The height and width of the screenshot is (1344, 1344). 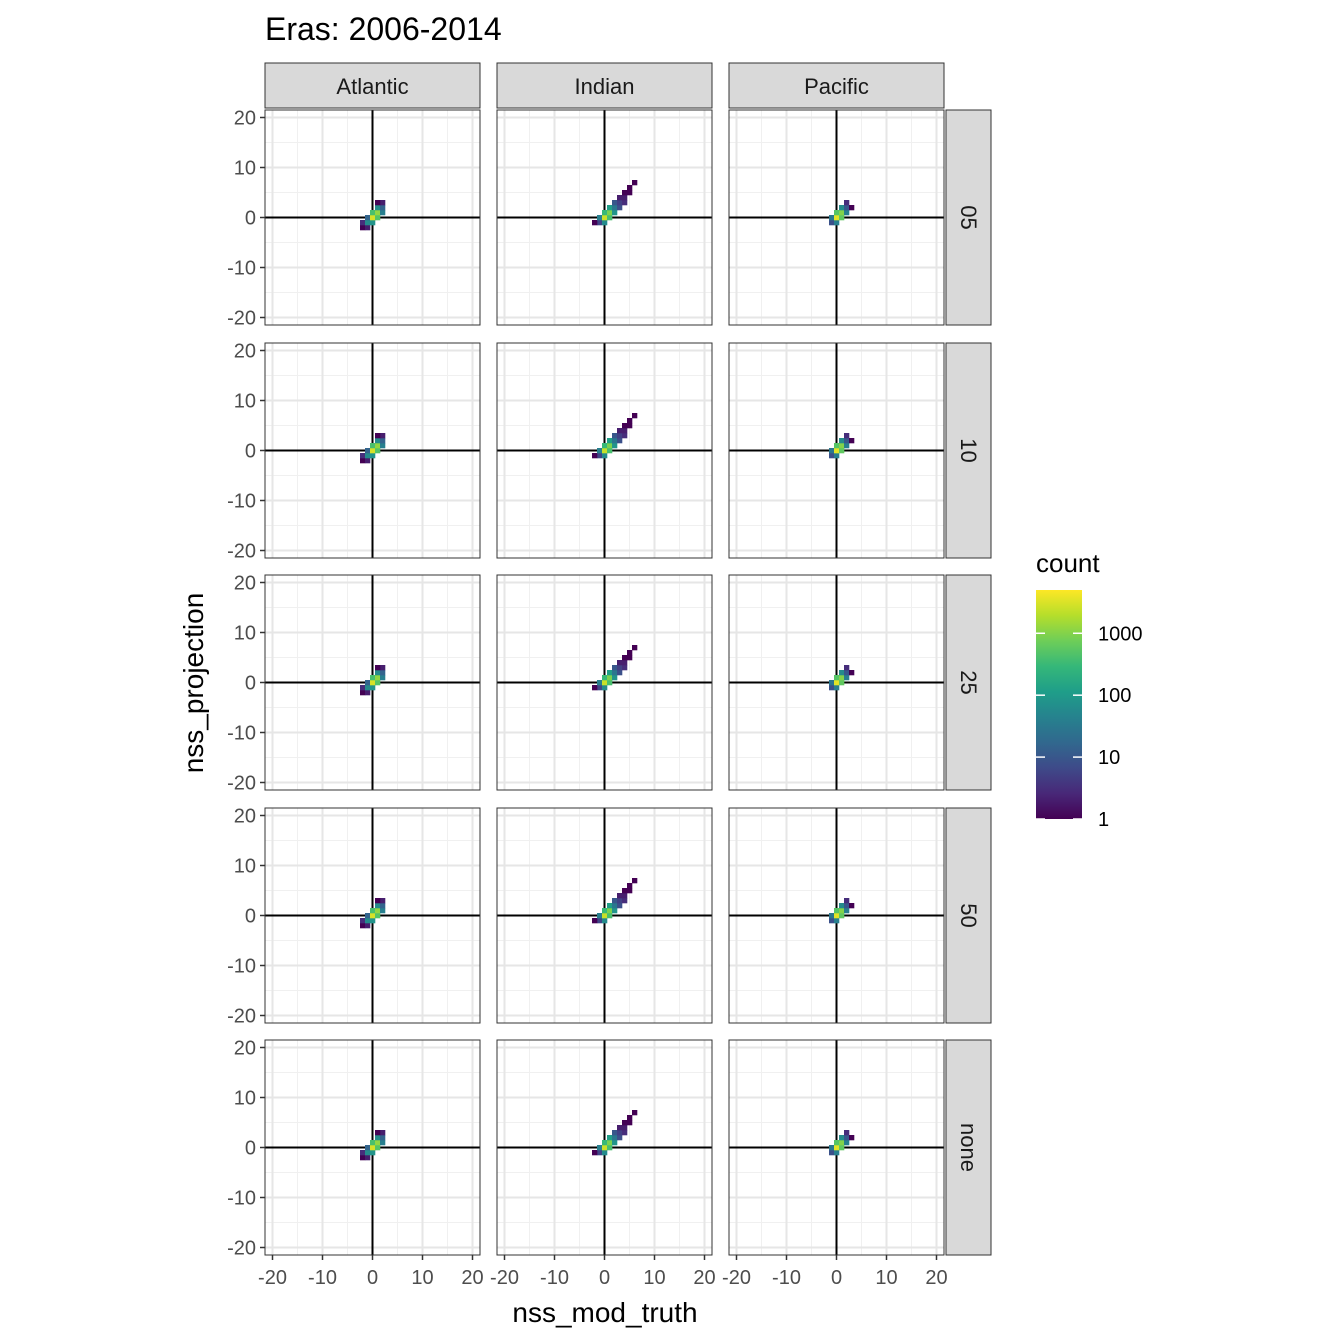 I want to click on y-tick-label: 20, so click(x=245, y=119).